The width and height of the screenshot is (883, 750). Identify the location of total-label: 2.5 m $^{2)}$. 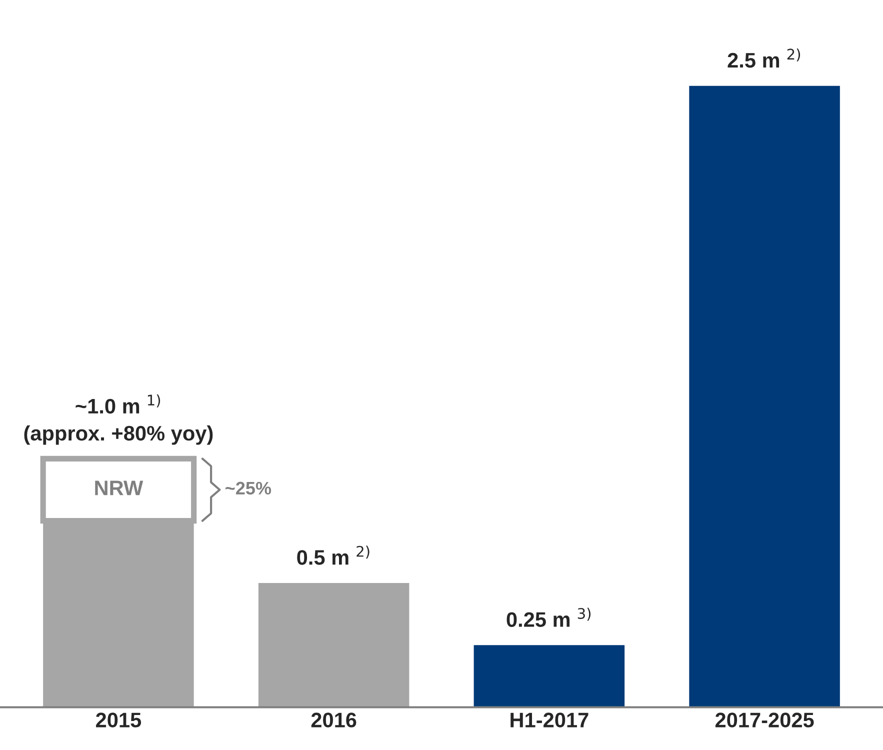
(764, 58).